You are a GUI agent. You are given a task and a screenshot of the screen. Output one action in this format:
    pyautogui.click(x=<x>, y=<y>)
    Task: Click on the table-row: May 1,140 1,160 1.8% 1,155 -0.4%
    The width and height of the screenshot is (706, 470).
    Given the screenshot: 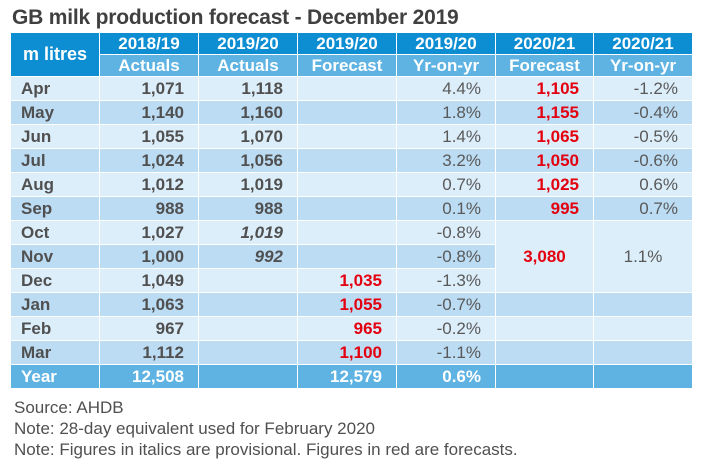 What is the action you would take?
    pyautogui.click(x=351, y=112)
    